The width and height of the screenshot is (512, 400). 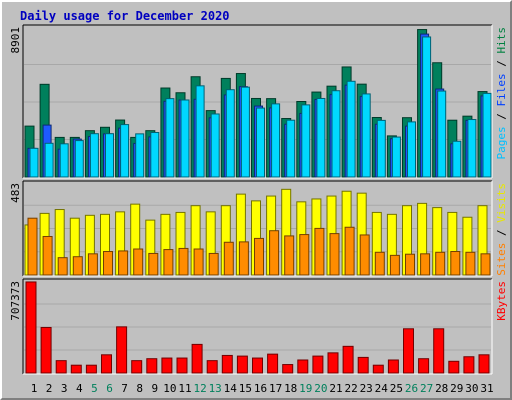 I want to click on chart-title: Daily usage for December 2020, so click(x=125, y=16).